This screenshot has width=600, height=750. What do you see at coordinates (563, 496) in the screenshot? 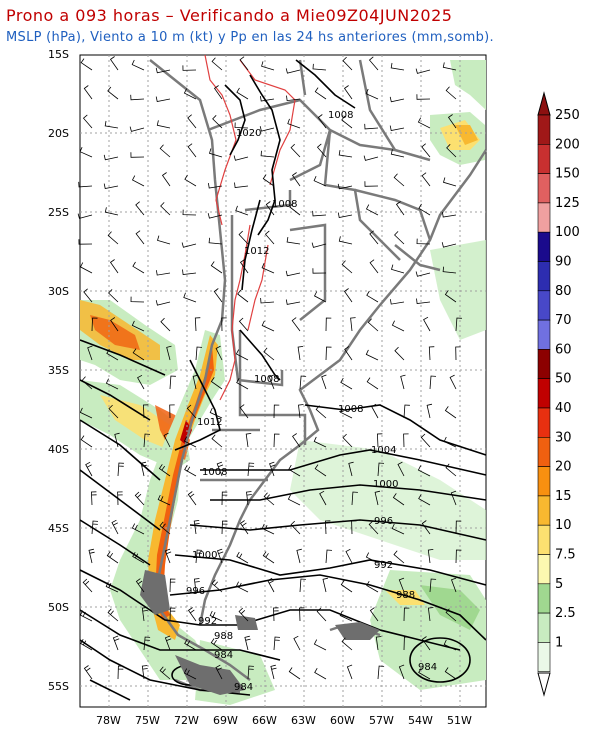
I see `colorbar-label: 15` at bounding box center [563, 496].